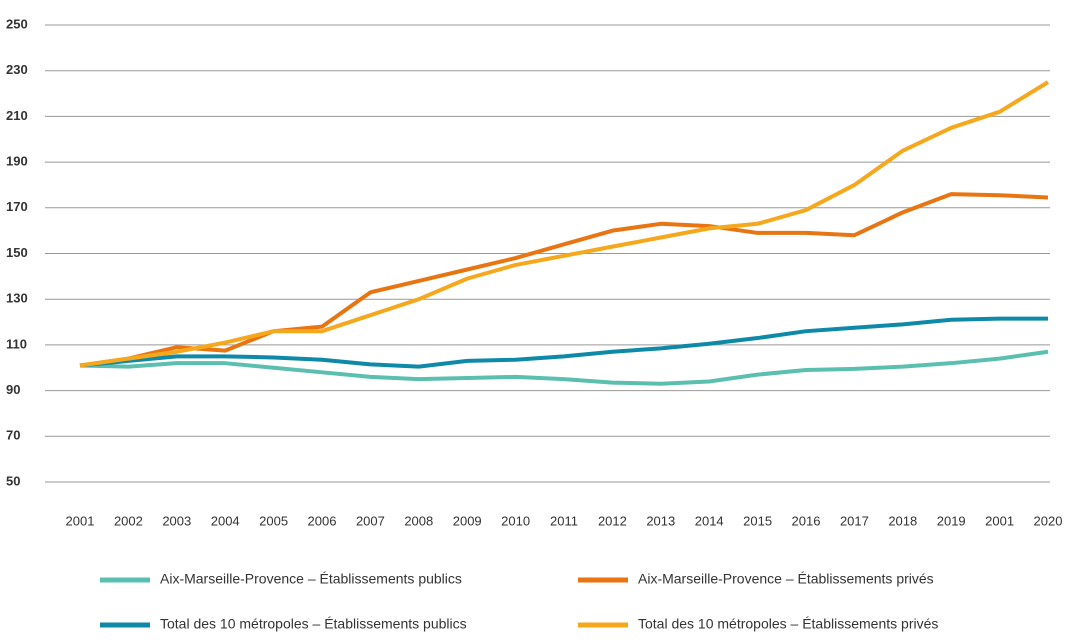 The image size is (1072, 642). What do you see at coordinates (854, 520) in the screenshot?
I see `x-tick-label: 2017` at bounding box center [854, 520].